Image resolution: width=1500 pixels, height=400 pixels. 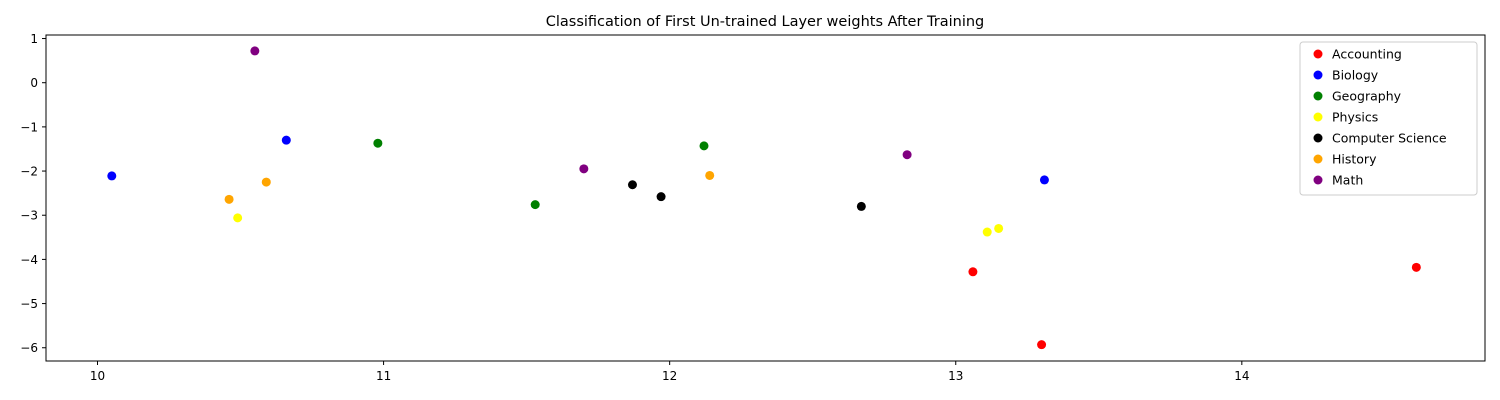 What do you see at coordinates (97, 376) in the screenshot?
I see `x-tick-label: 10` at bounding box center [97, 376].